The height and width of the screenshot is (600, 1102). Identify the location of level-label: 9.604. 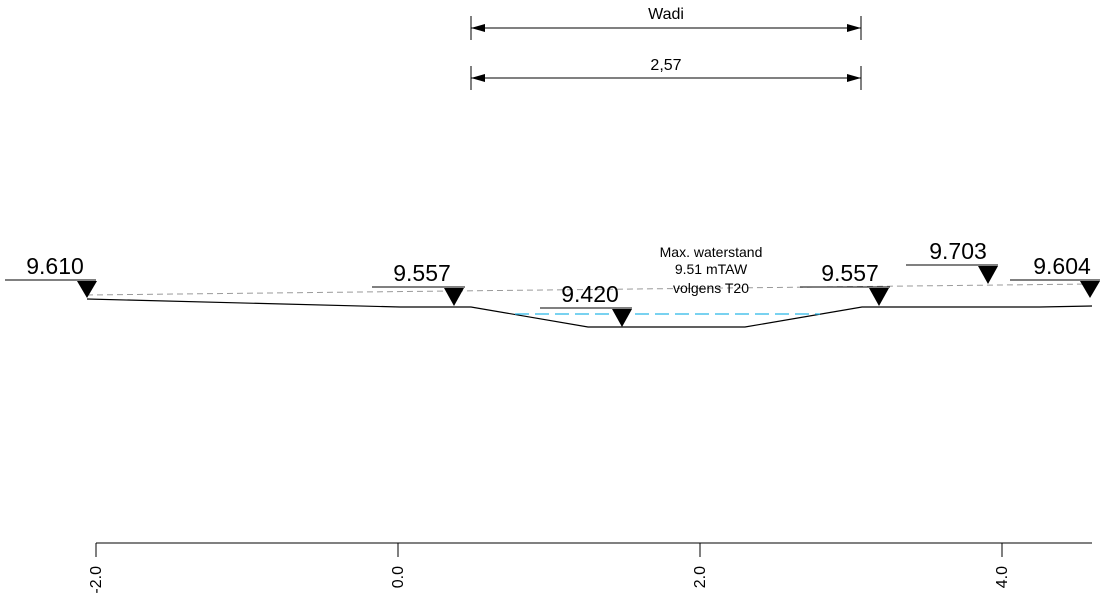
(1062, 266).